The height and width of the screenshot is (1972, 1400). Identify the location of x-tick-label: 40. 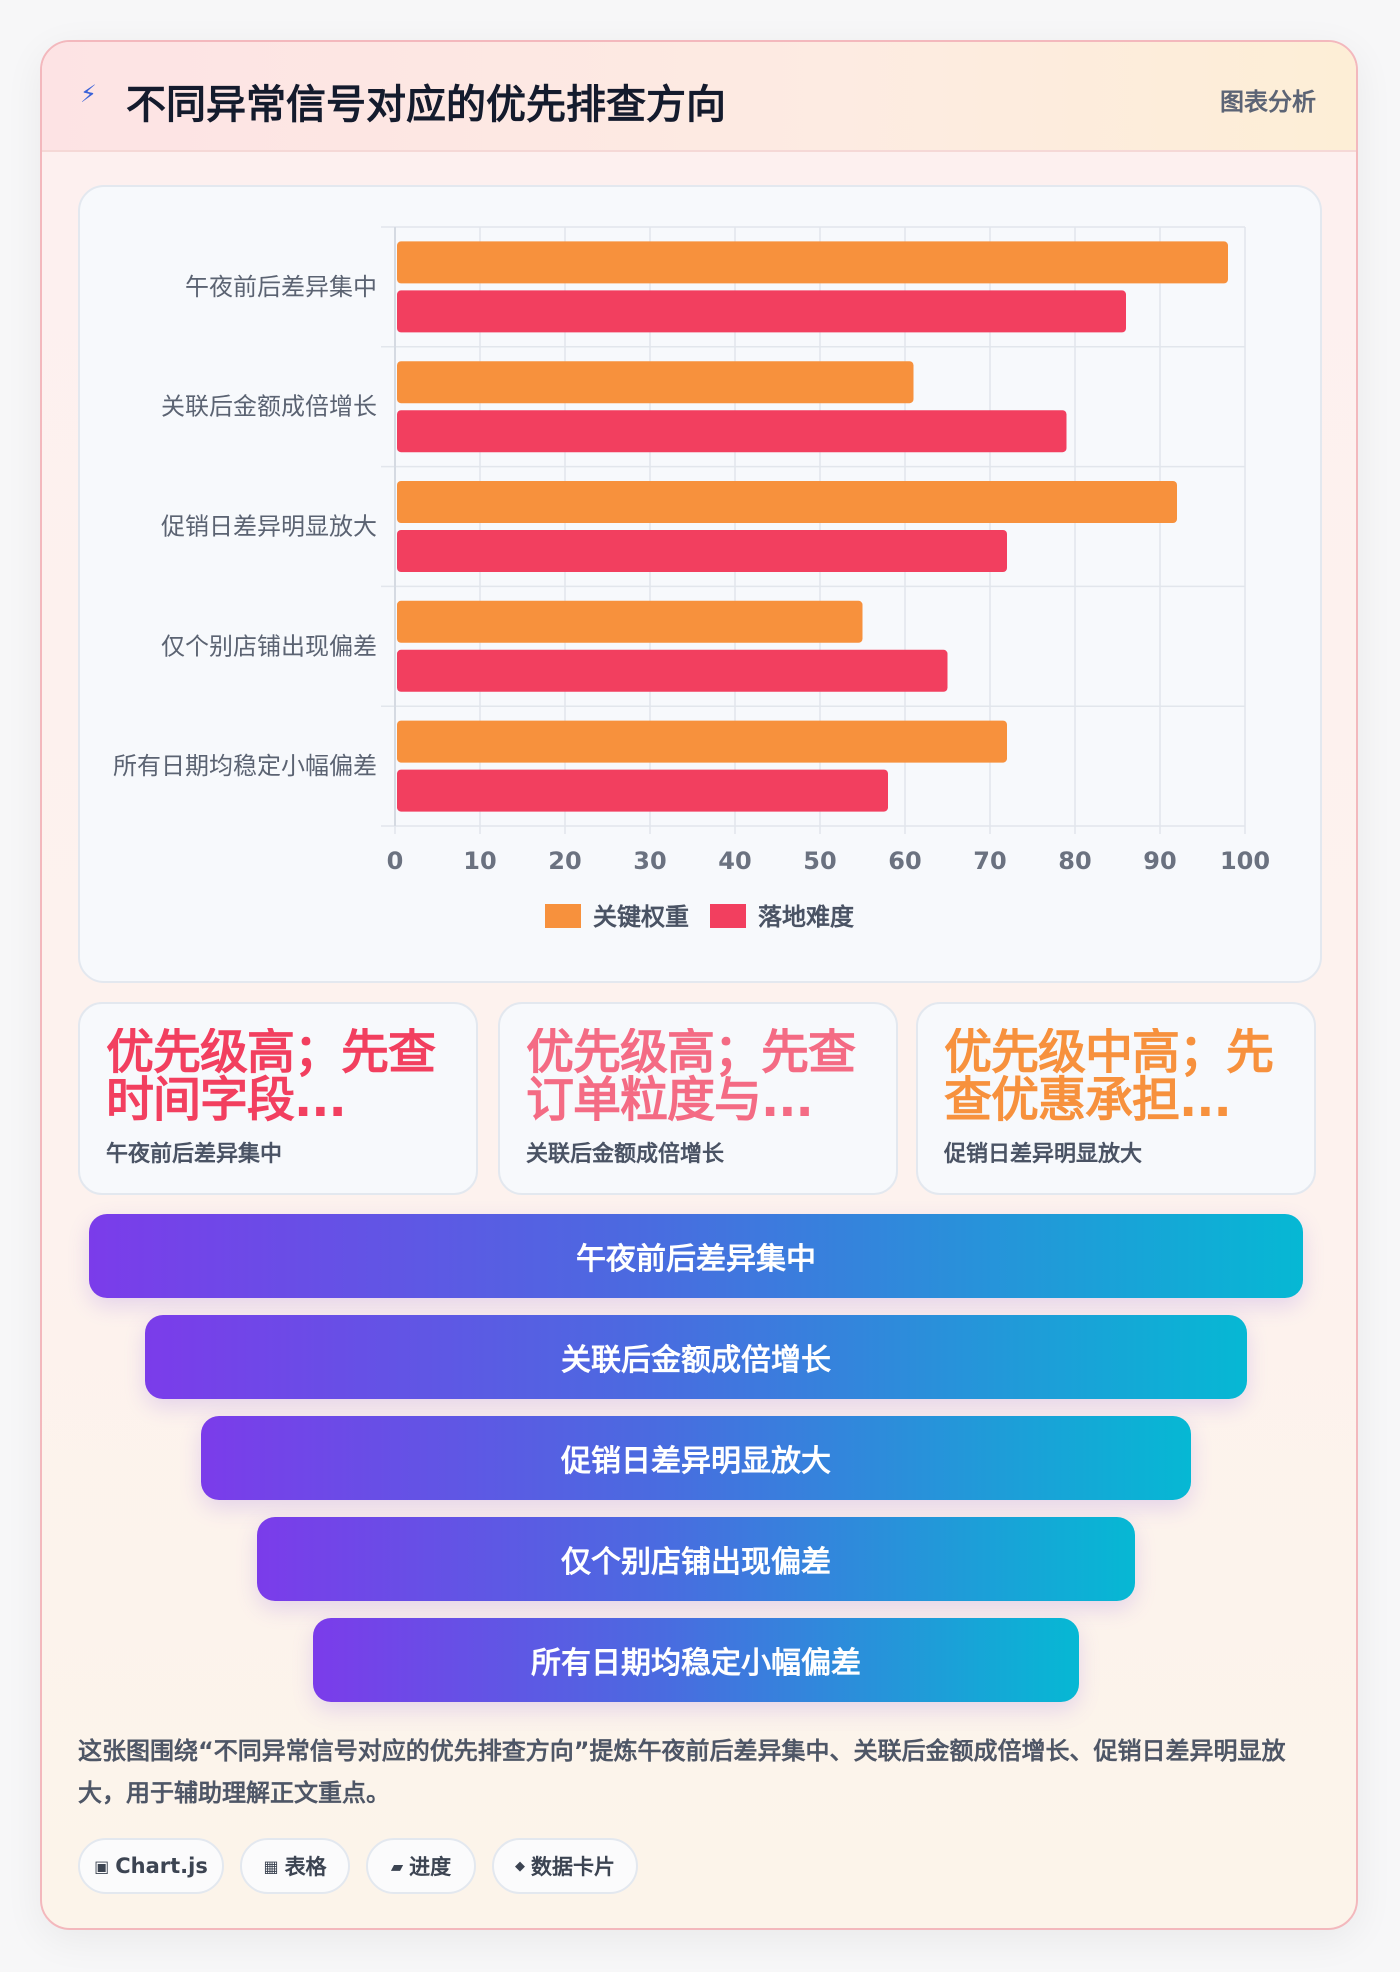
(734, 861).